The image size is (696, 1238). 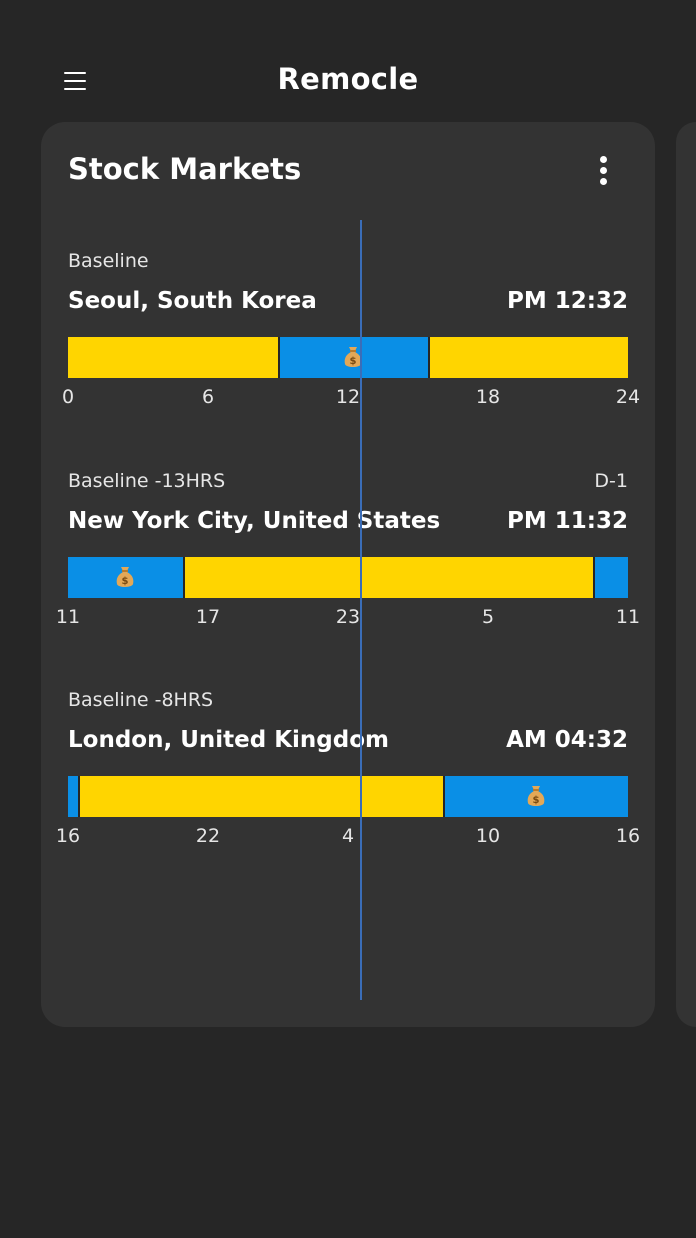 I want to click on hamburger-menu-icon, so click(x=76, y=82).